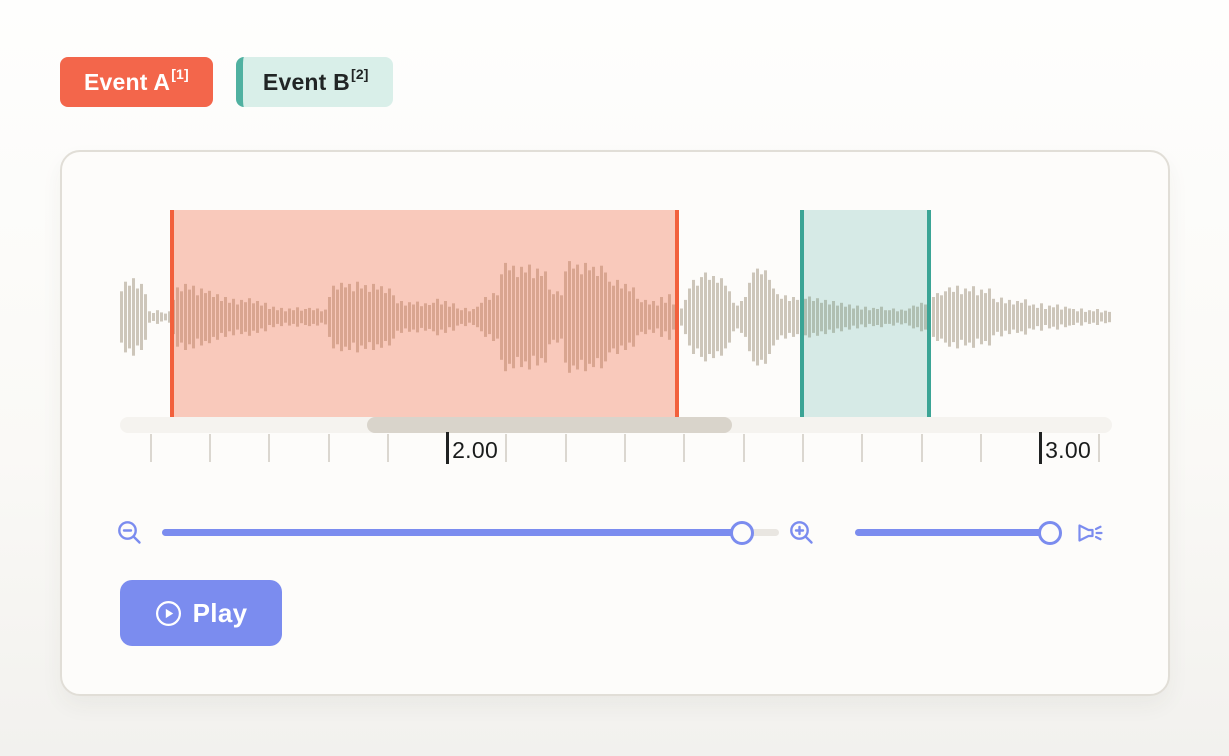 This screenshot has width=1229, height=756. What do you see at coordinates (1089, 532) in the screenshot?
I see `volume-icon` at bounding box center [1089, 532].